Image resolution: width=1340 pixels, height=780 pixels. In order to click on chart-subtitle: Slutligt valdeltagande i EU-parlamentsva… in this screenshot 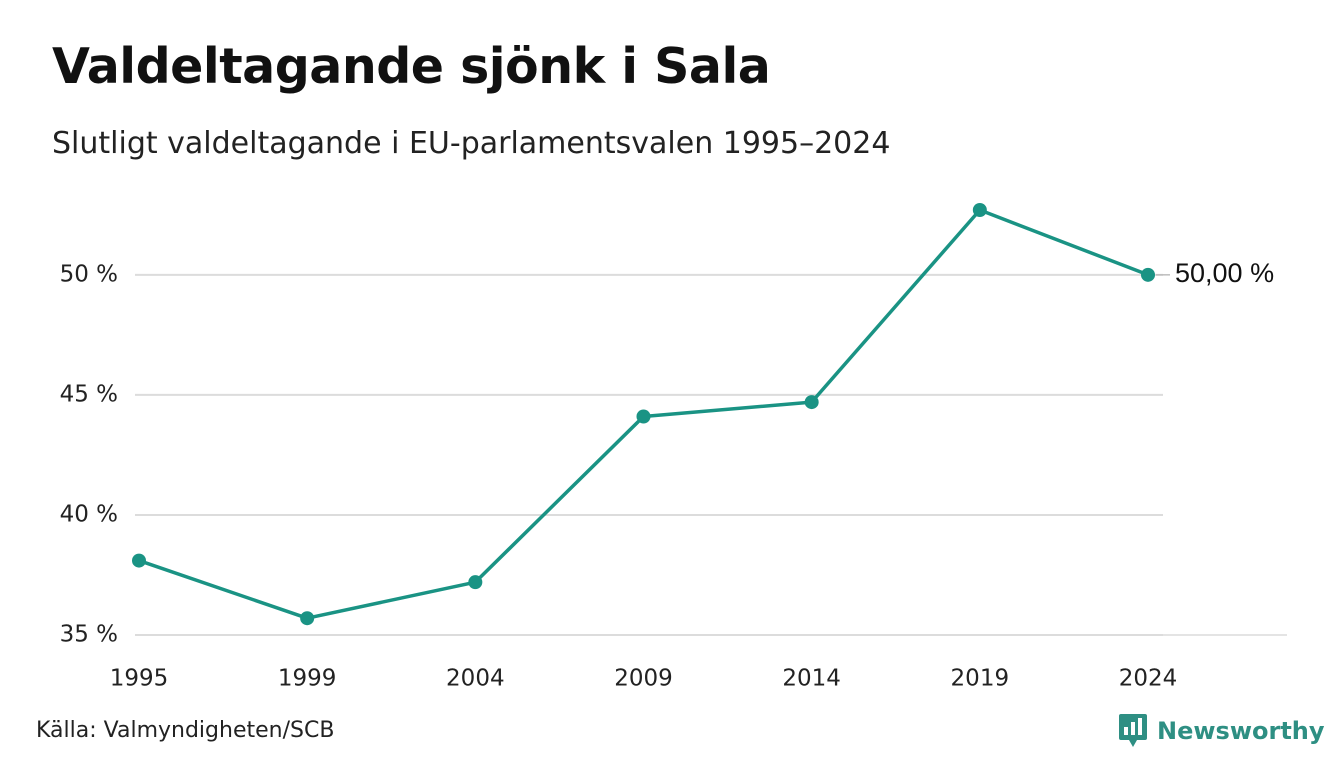, I will do `click(471, 143)`.